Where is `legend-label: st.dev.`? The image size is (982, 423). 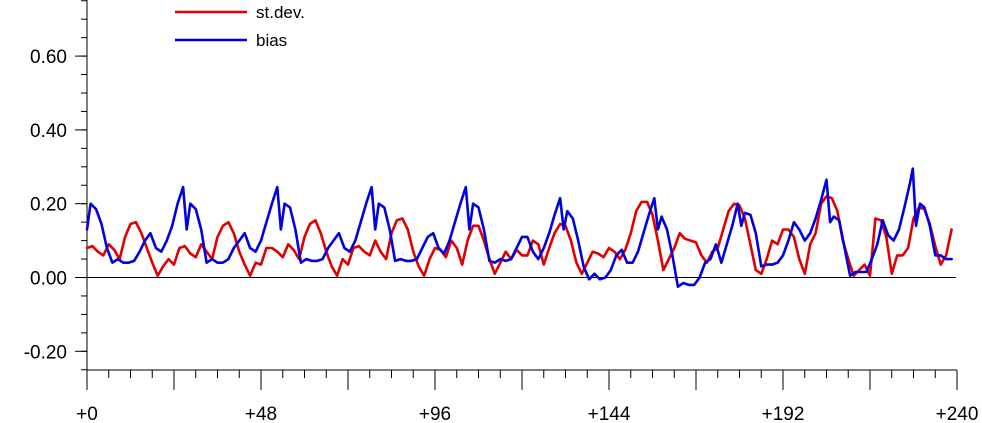 legend-label: st.dev. is located at coordinates (280, 12).